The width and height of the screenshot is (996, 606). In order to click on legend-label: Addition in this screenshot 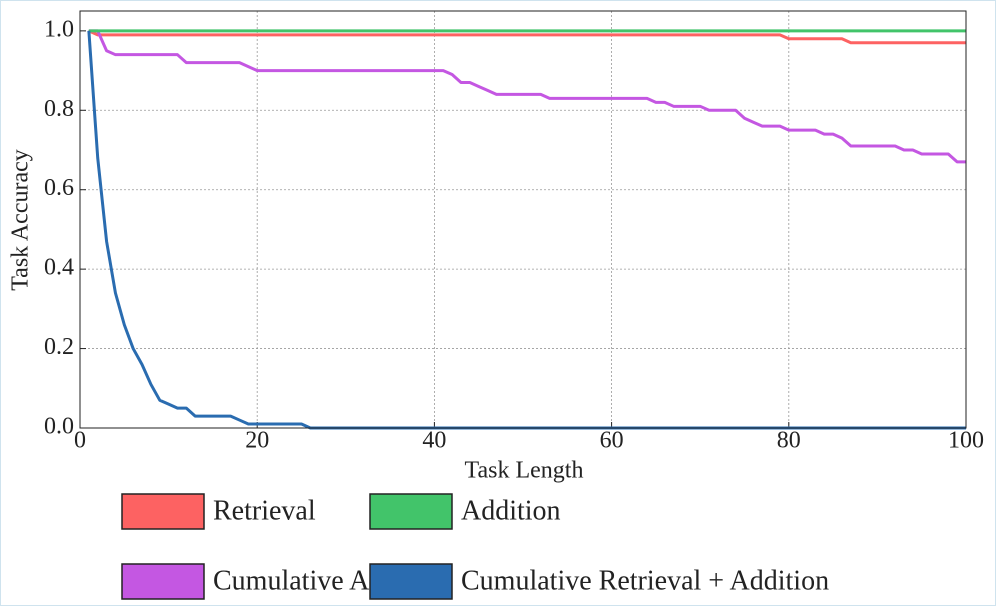, I will do `click(511, 510)`.